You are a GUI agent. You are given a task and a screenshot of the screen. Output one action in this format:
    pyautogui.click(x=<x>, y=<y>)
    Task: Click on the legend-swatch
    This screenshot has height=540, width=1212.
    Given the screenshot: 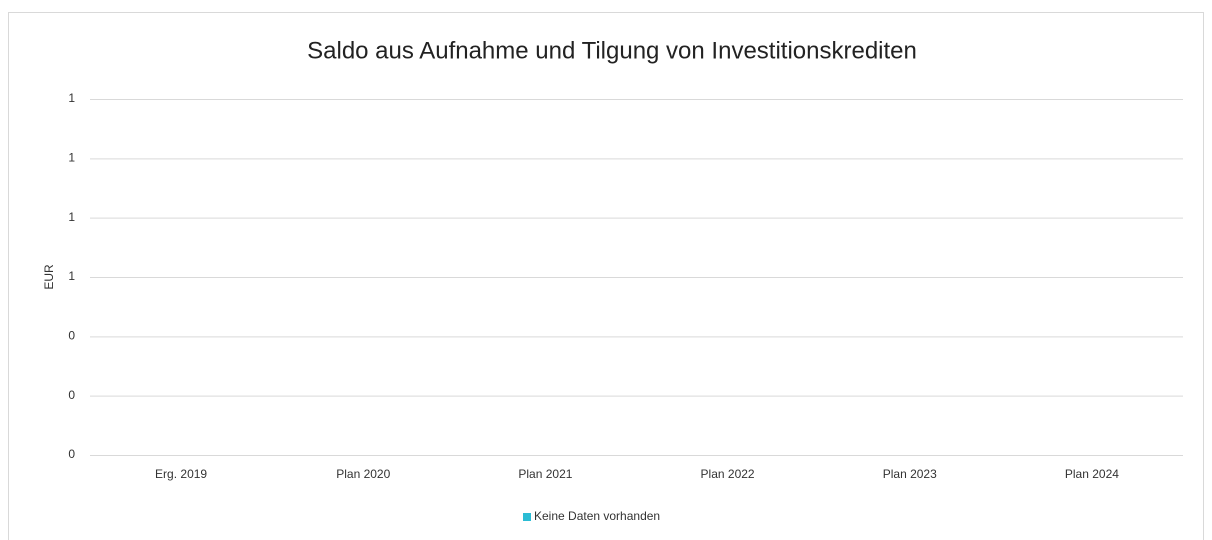 What is the action you would take?
    pyautogui.click(x=527, y=517)
    